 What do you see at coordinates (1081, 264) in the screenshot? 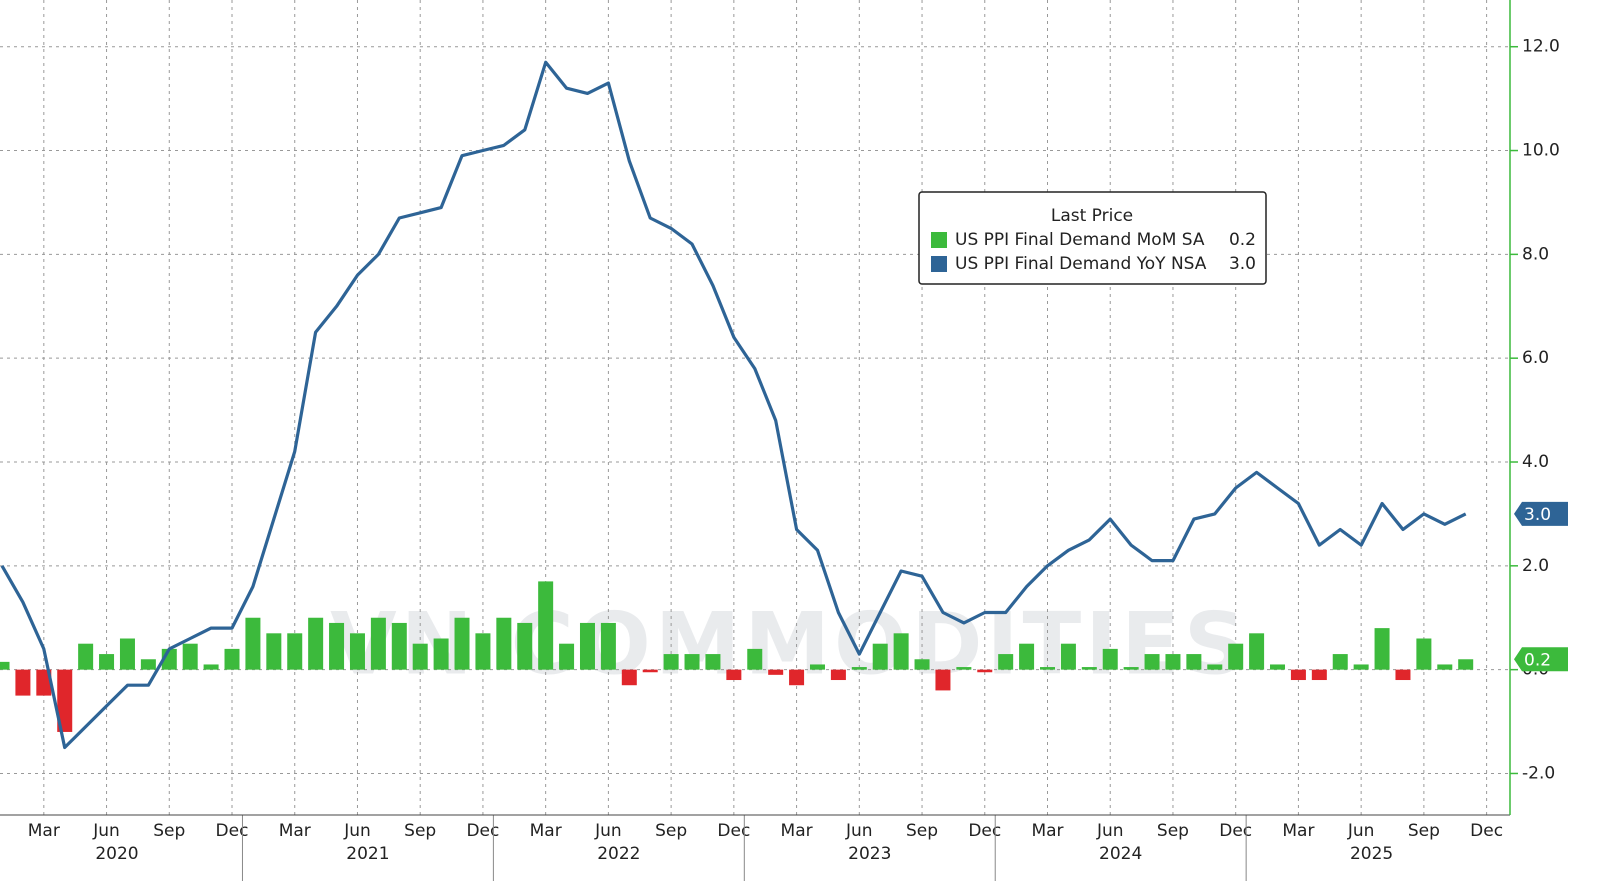
I see `legend-label: US PPI Final Demand YoY NSA` at bounding box center [1081, 264].